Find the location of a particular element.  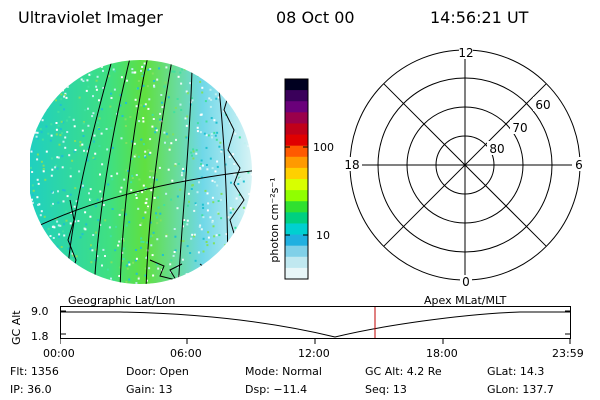

altitude-timeline is located at coordinates (315, 325).